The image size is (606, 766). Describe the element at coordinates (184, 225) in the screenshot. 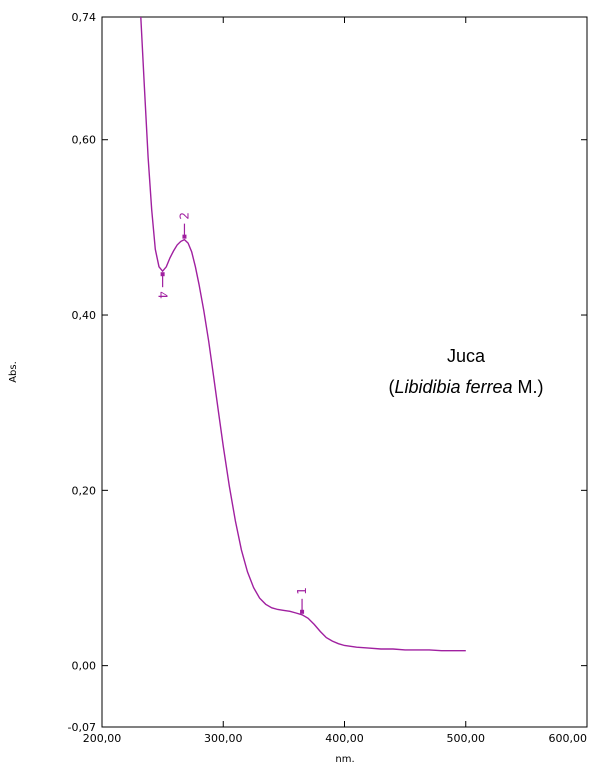

I see `peak-marker-2: 2` at that location.